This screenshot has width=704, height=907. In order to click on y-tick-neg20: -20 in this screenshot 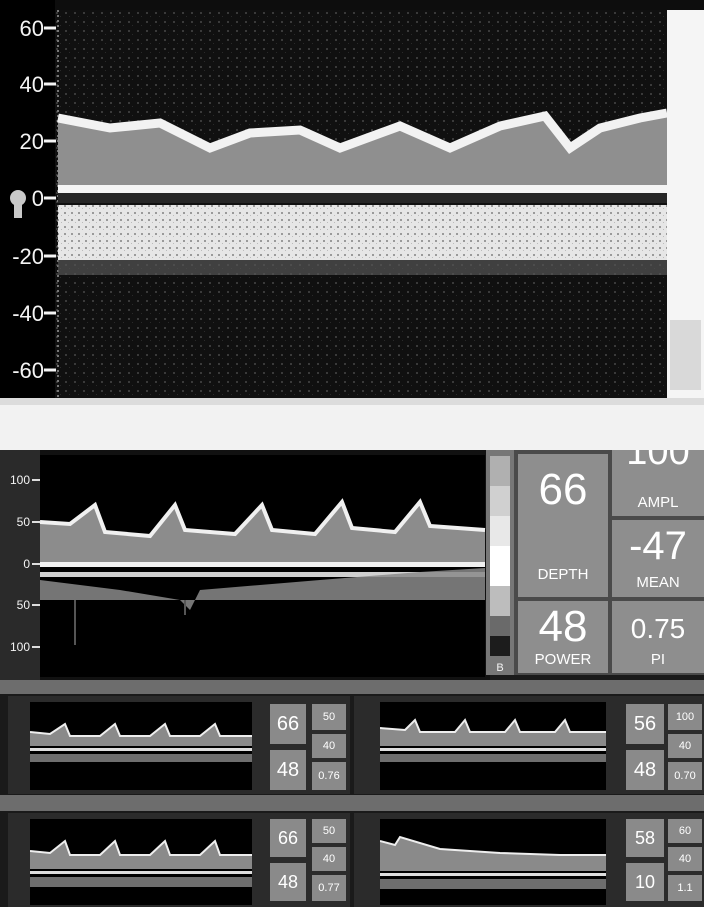, I will do `click(28, 256)`.